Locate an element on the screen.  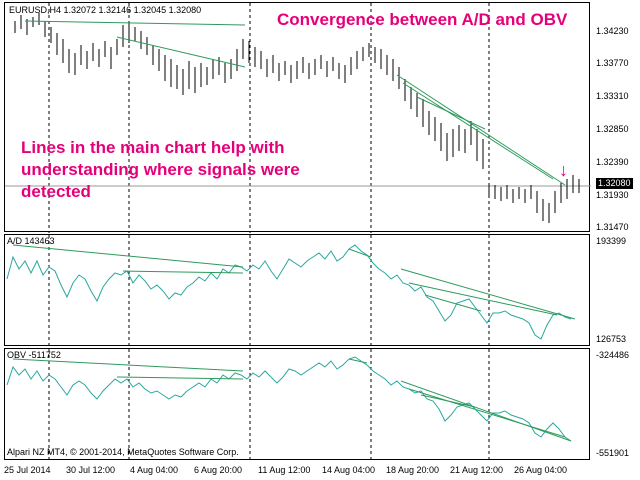
time-tick: 21 Aug 12:00 is located at coordinates (477, 470).